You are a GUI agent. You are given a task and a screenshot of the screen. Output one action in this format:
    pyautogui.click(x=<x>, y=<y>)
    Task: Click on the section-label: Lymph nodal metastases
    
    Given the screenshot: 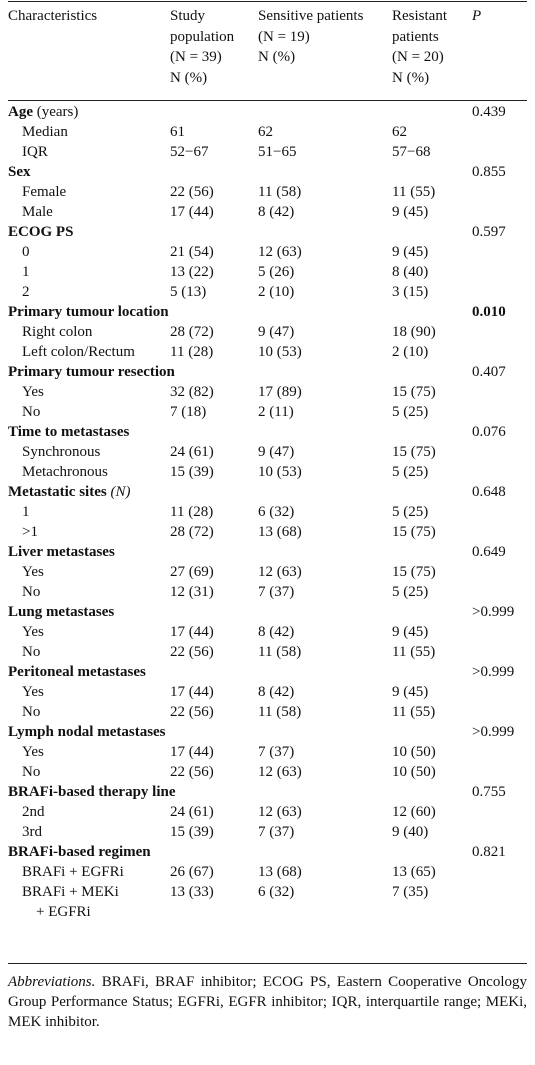 What is the action you would take?
    pyautogui.click(x=89, y=732)
    